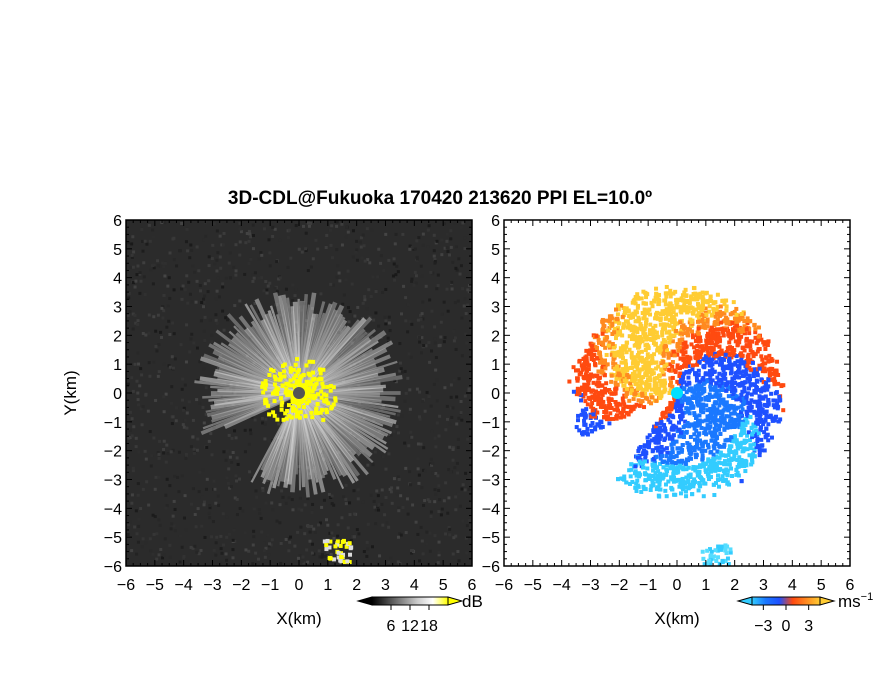 This screenshot has height=680, width=880. I want to click on velocity-colorbar-unit: ms−1, so click(855, 601).